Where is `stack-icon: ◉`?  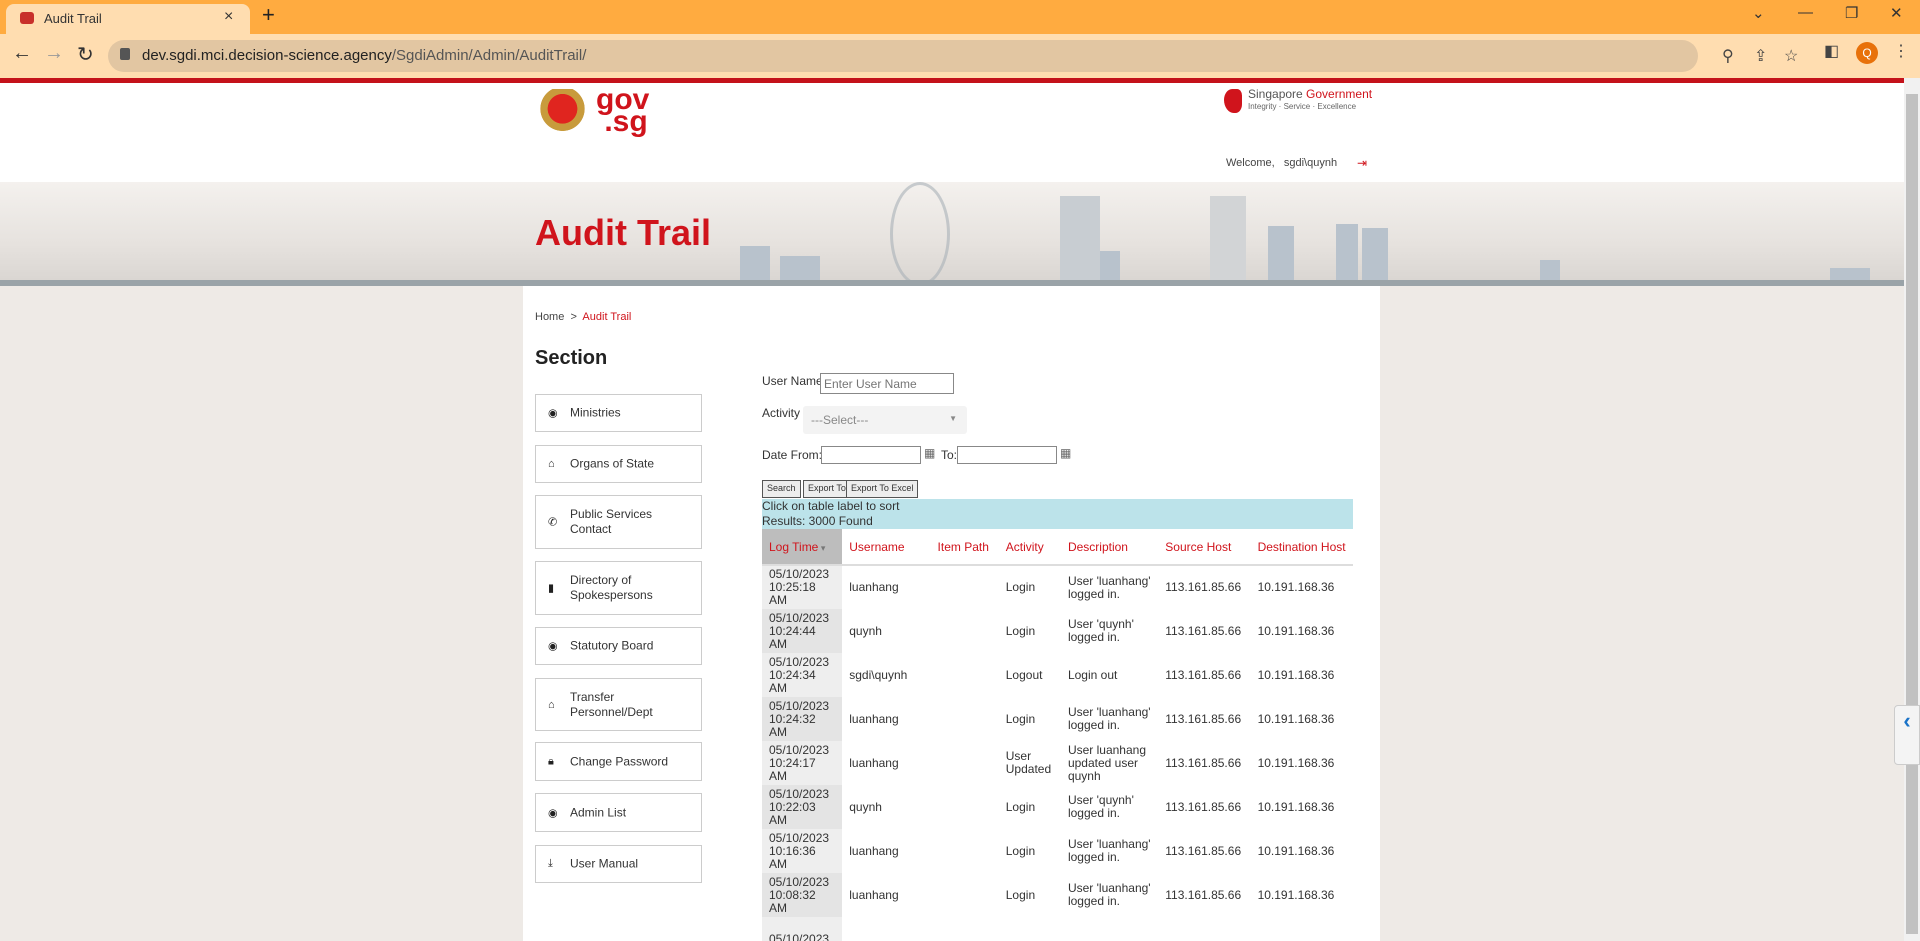
stack-icon: ◉ is located at coordinates (553, 813).